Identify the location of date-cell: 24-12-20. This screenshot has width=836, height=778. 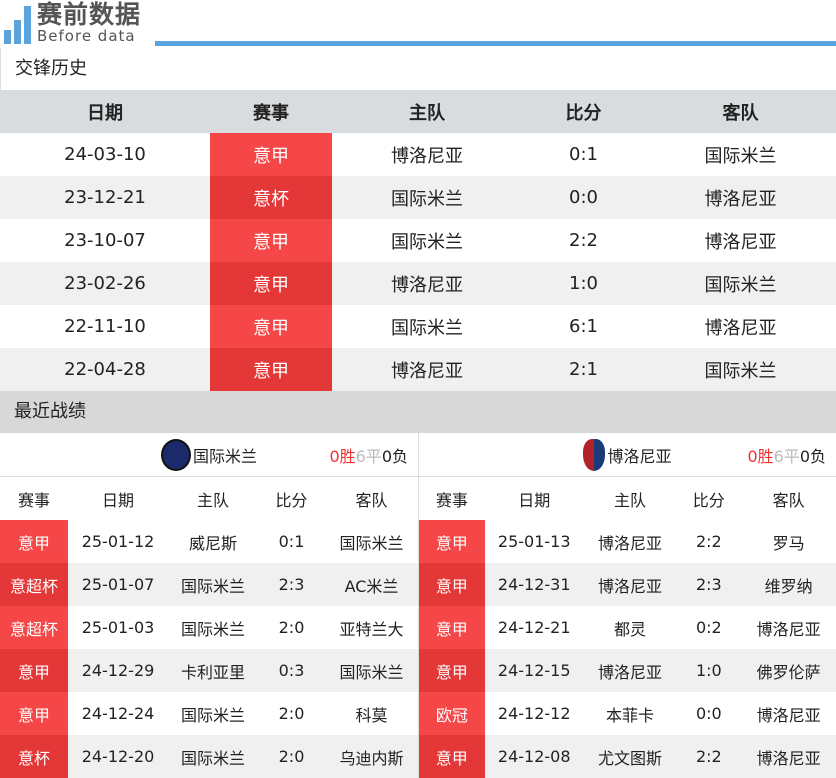
(118, 756).